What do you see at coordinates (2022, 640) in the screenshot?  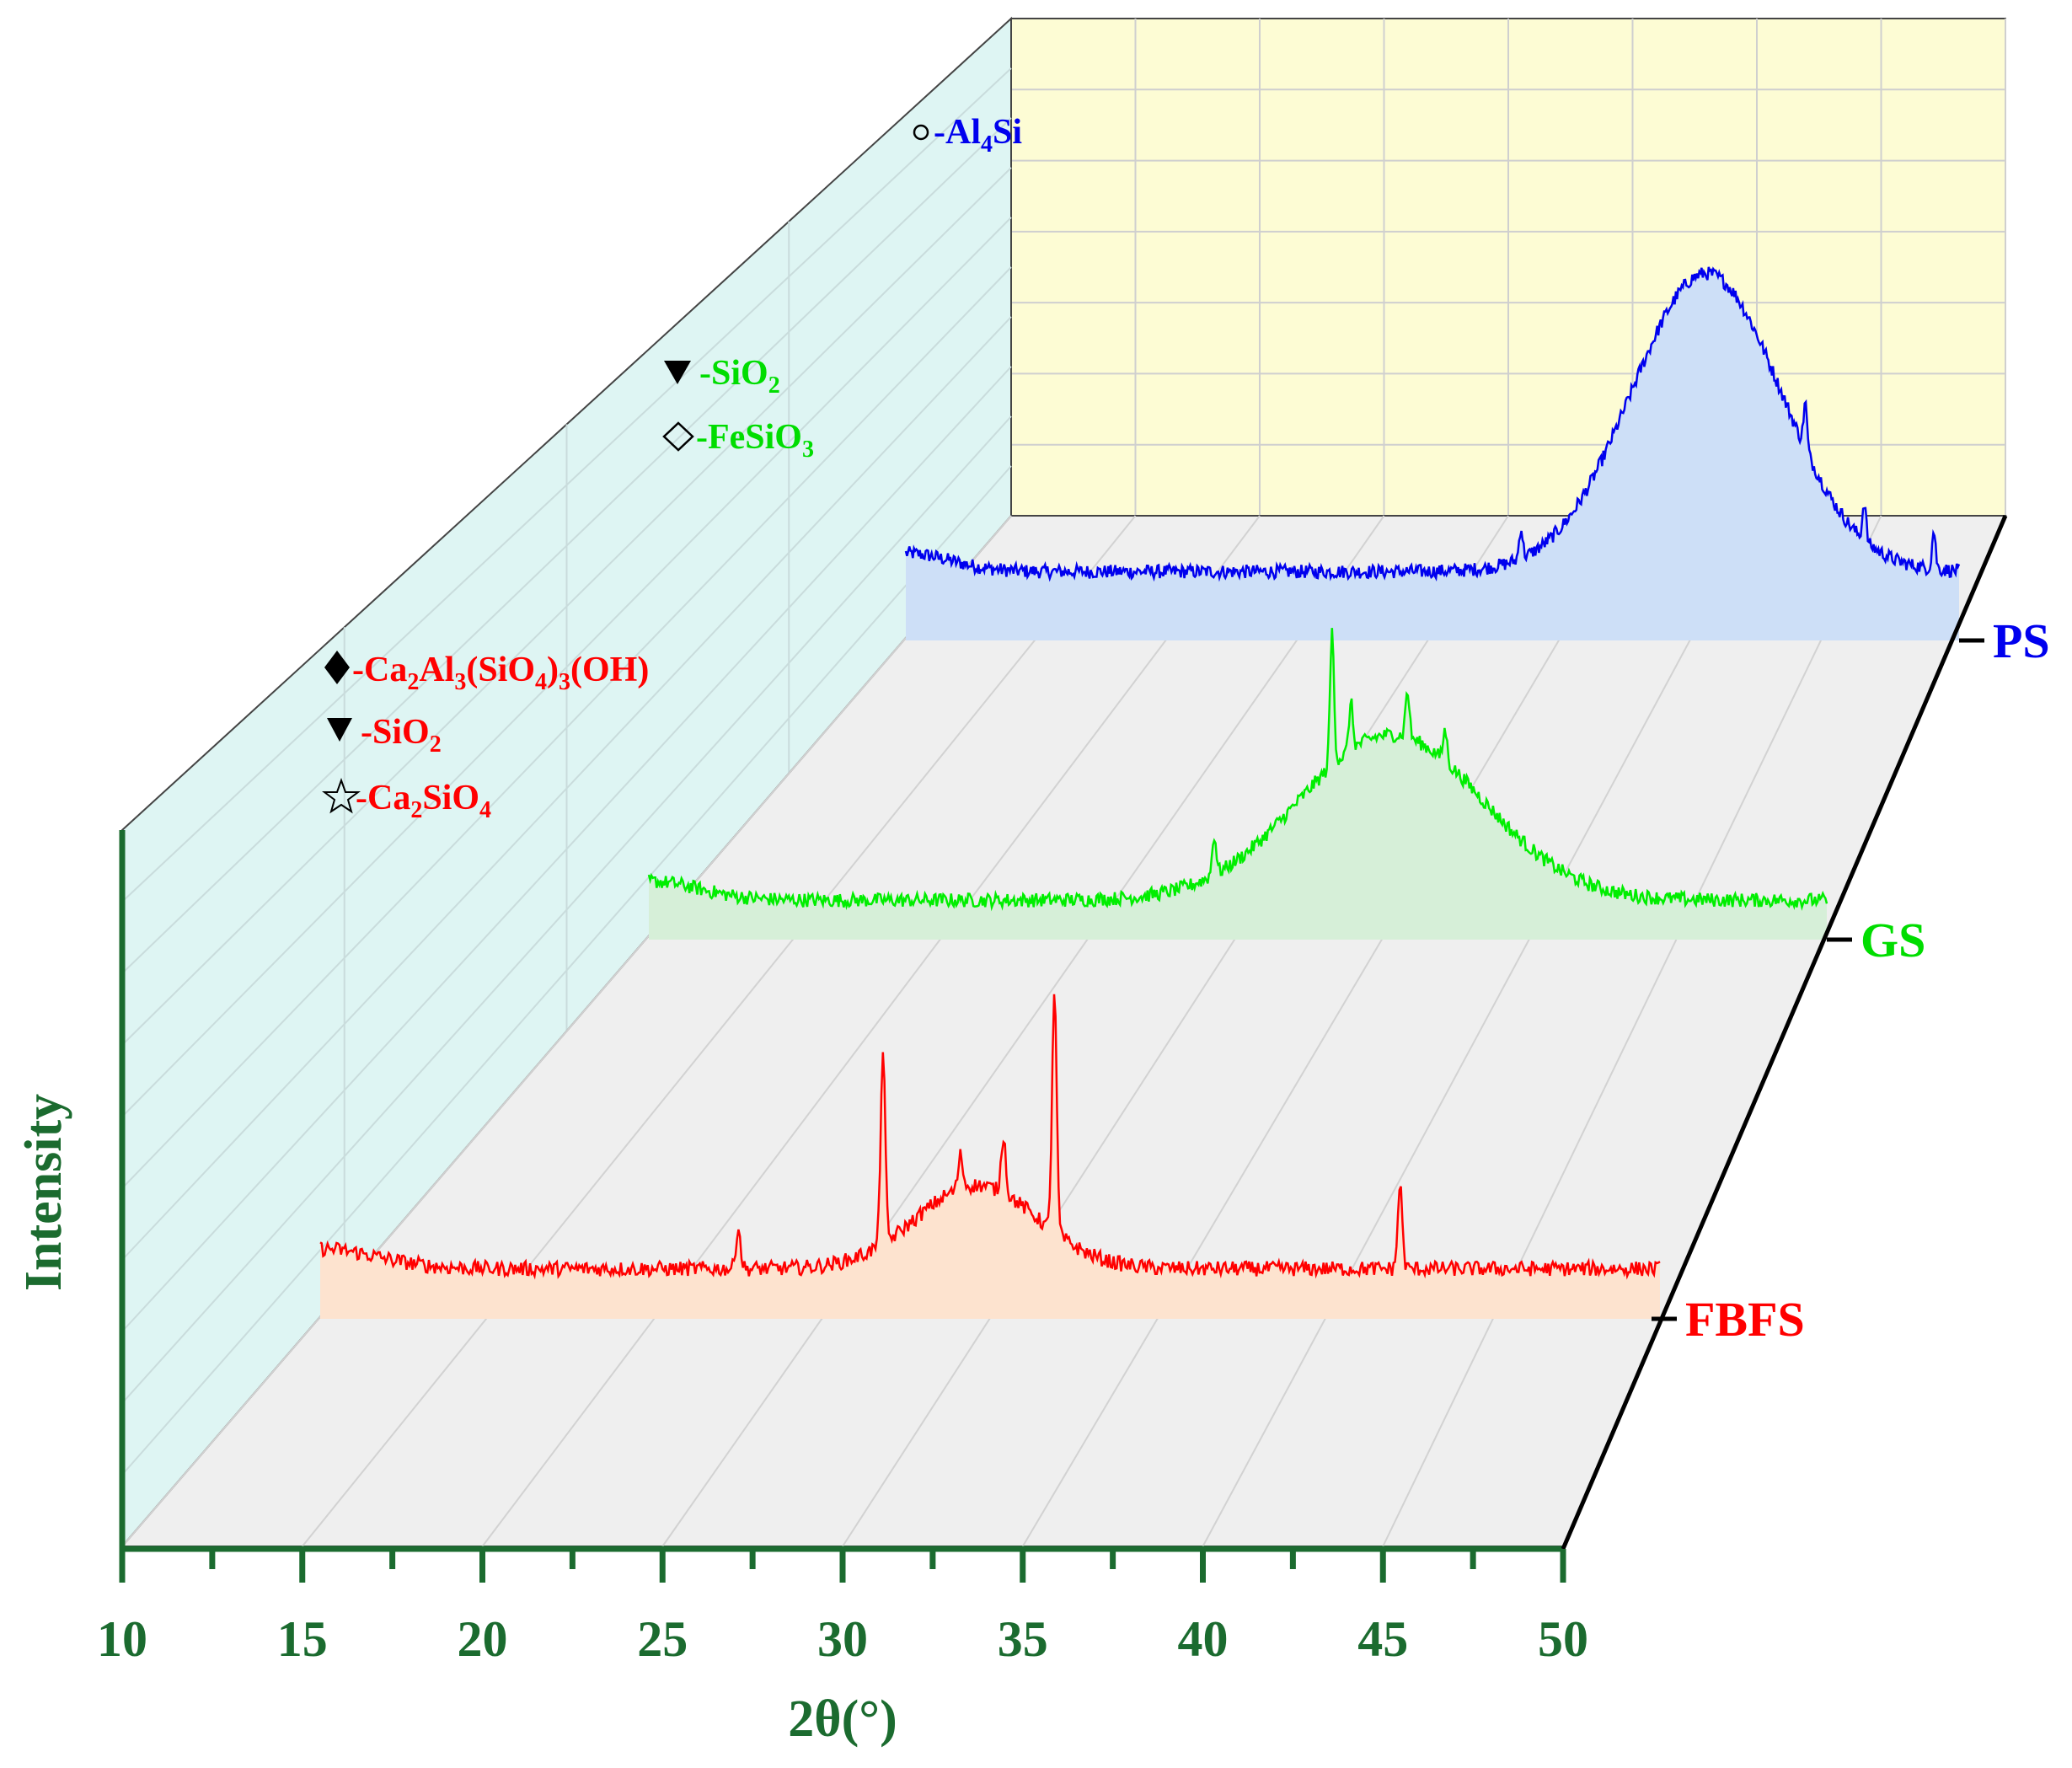 I see `svg-text: PS` at bounding box center [2022, 640].